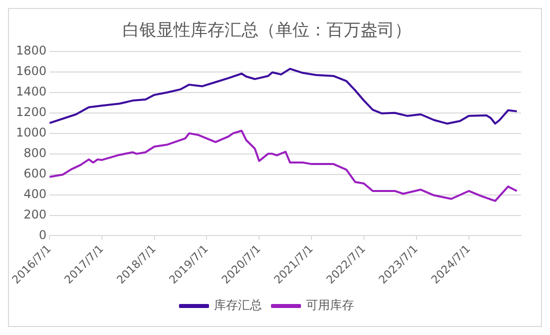  I want to click on y-tick-label: 0, so click(42, 235).